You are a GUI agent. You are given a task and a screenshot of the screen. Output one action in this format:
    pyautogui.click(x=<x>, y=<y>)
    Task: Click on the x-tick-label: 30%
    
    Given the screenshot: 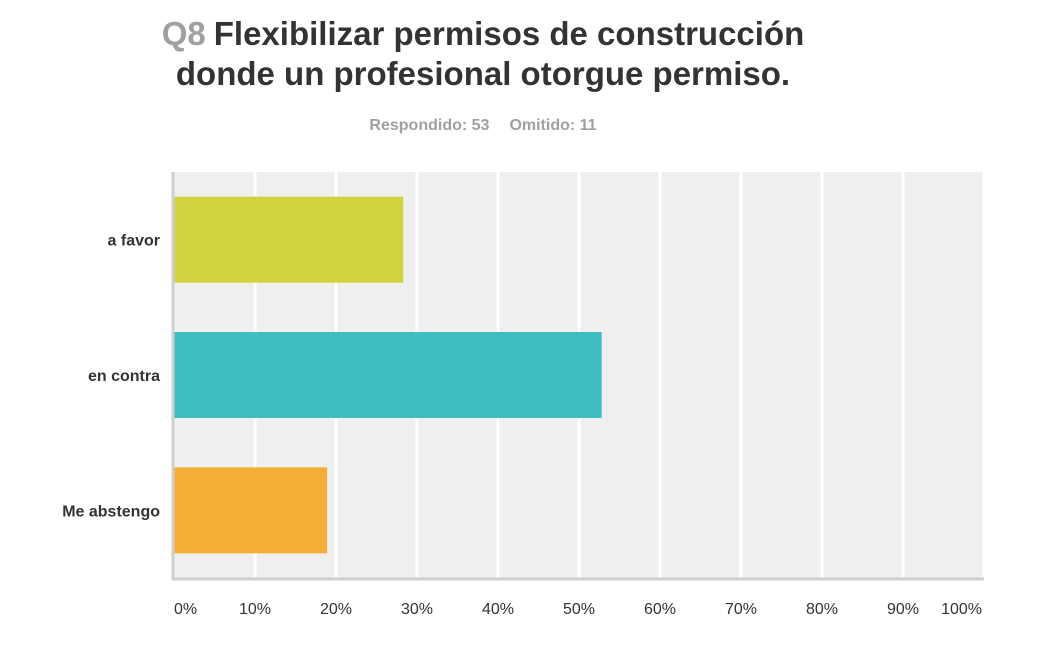 What is the action you would take?
    pyautogui.click(x=417, y=609)
    